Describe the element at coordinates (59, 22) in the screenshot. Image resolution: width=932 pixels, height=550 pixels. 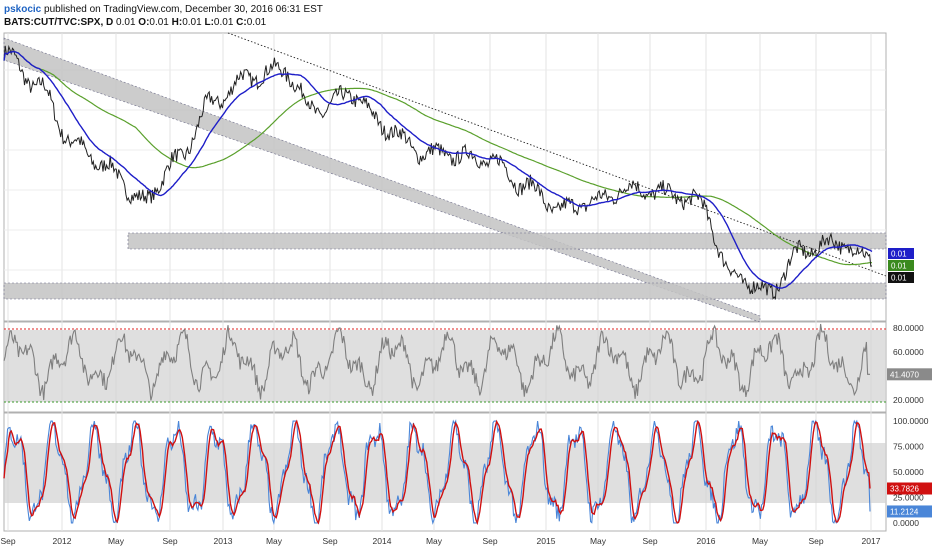
I see `symbol-label: BATS:CUT/TVC:SPX, D` at that location.